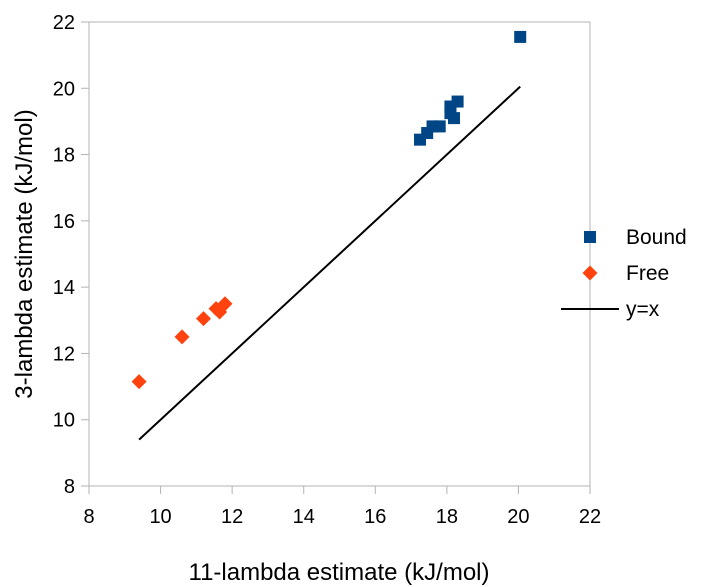  I want to click on x-tick-label: 22, so click(590, 517).